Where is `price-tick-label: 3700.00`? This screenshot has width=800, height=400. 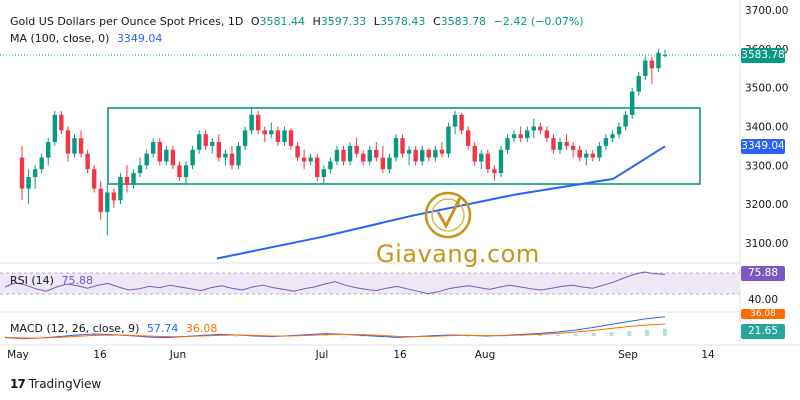 price-tick-label: 3700.00 is located at coordinates (766, 11).